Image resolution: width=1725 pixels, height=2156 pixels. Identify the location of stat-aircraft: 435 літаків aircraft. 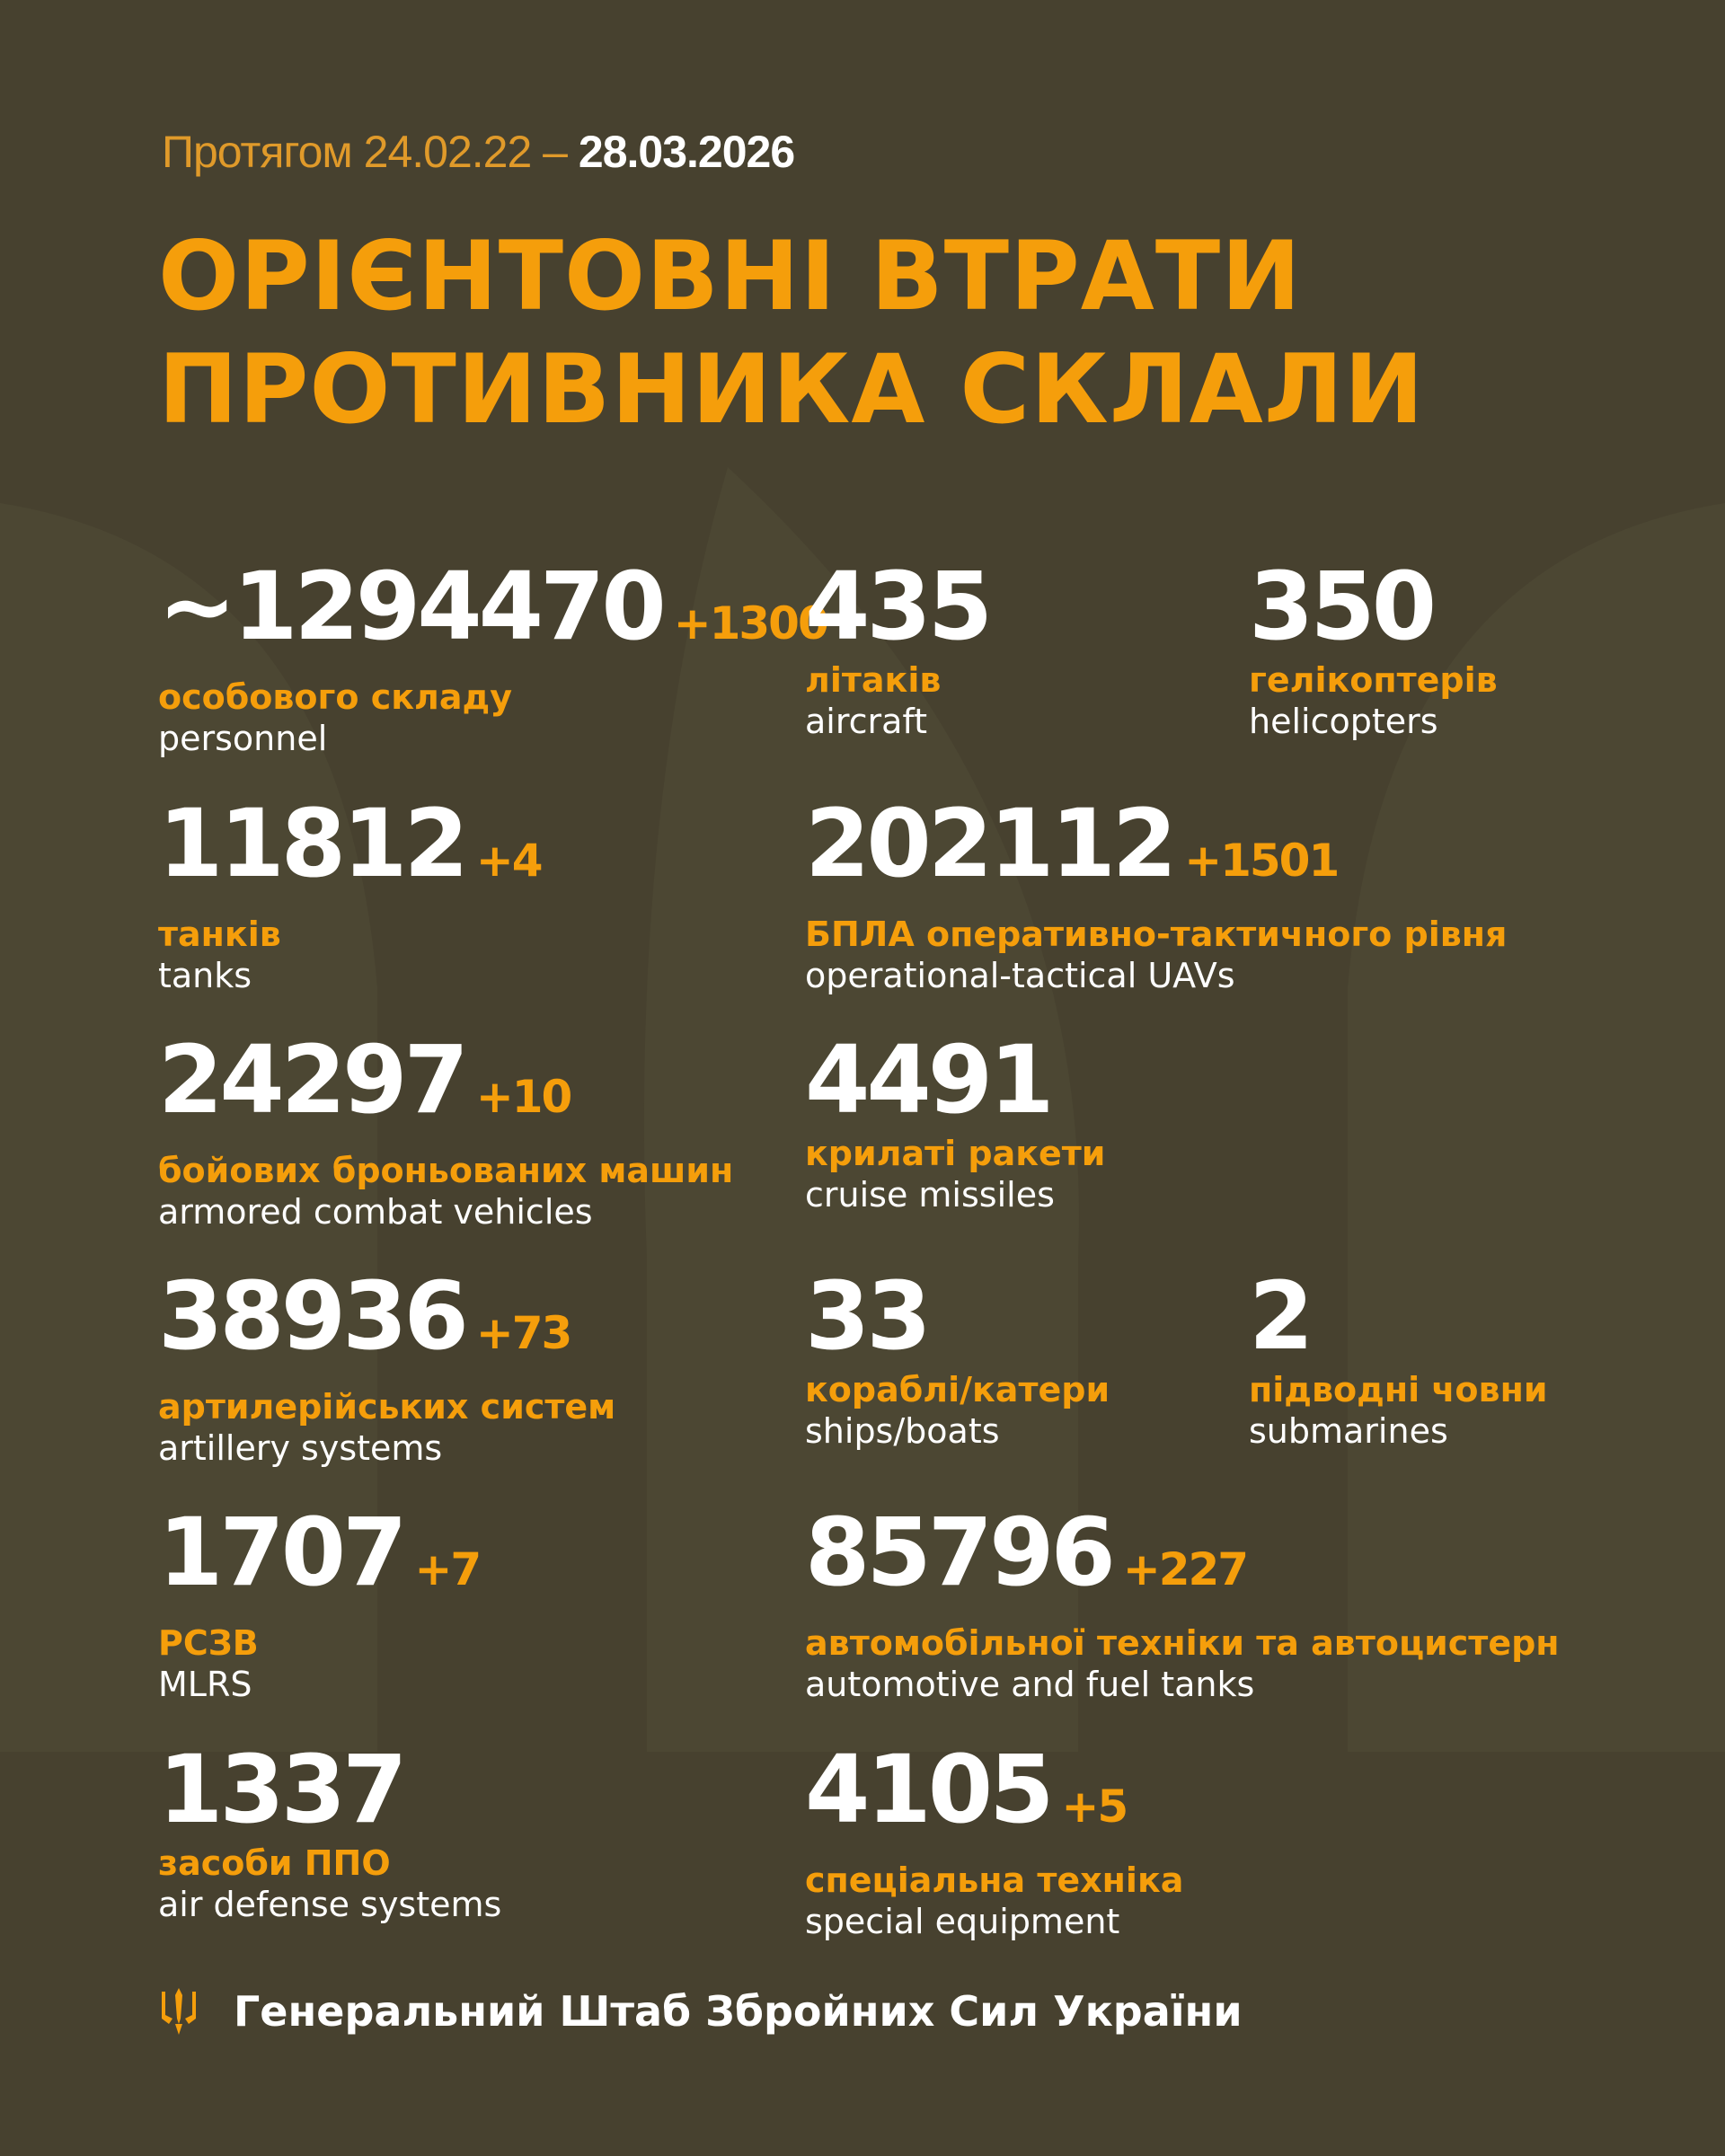
(899, 649).